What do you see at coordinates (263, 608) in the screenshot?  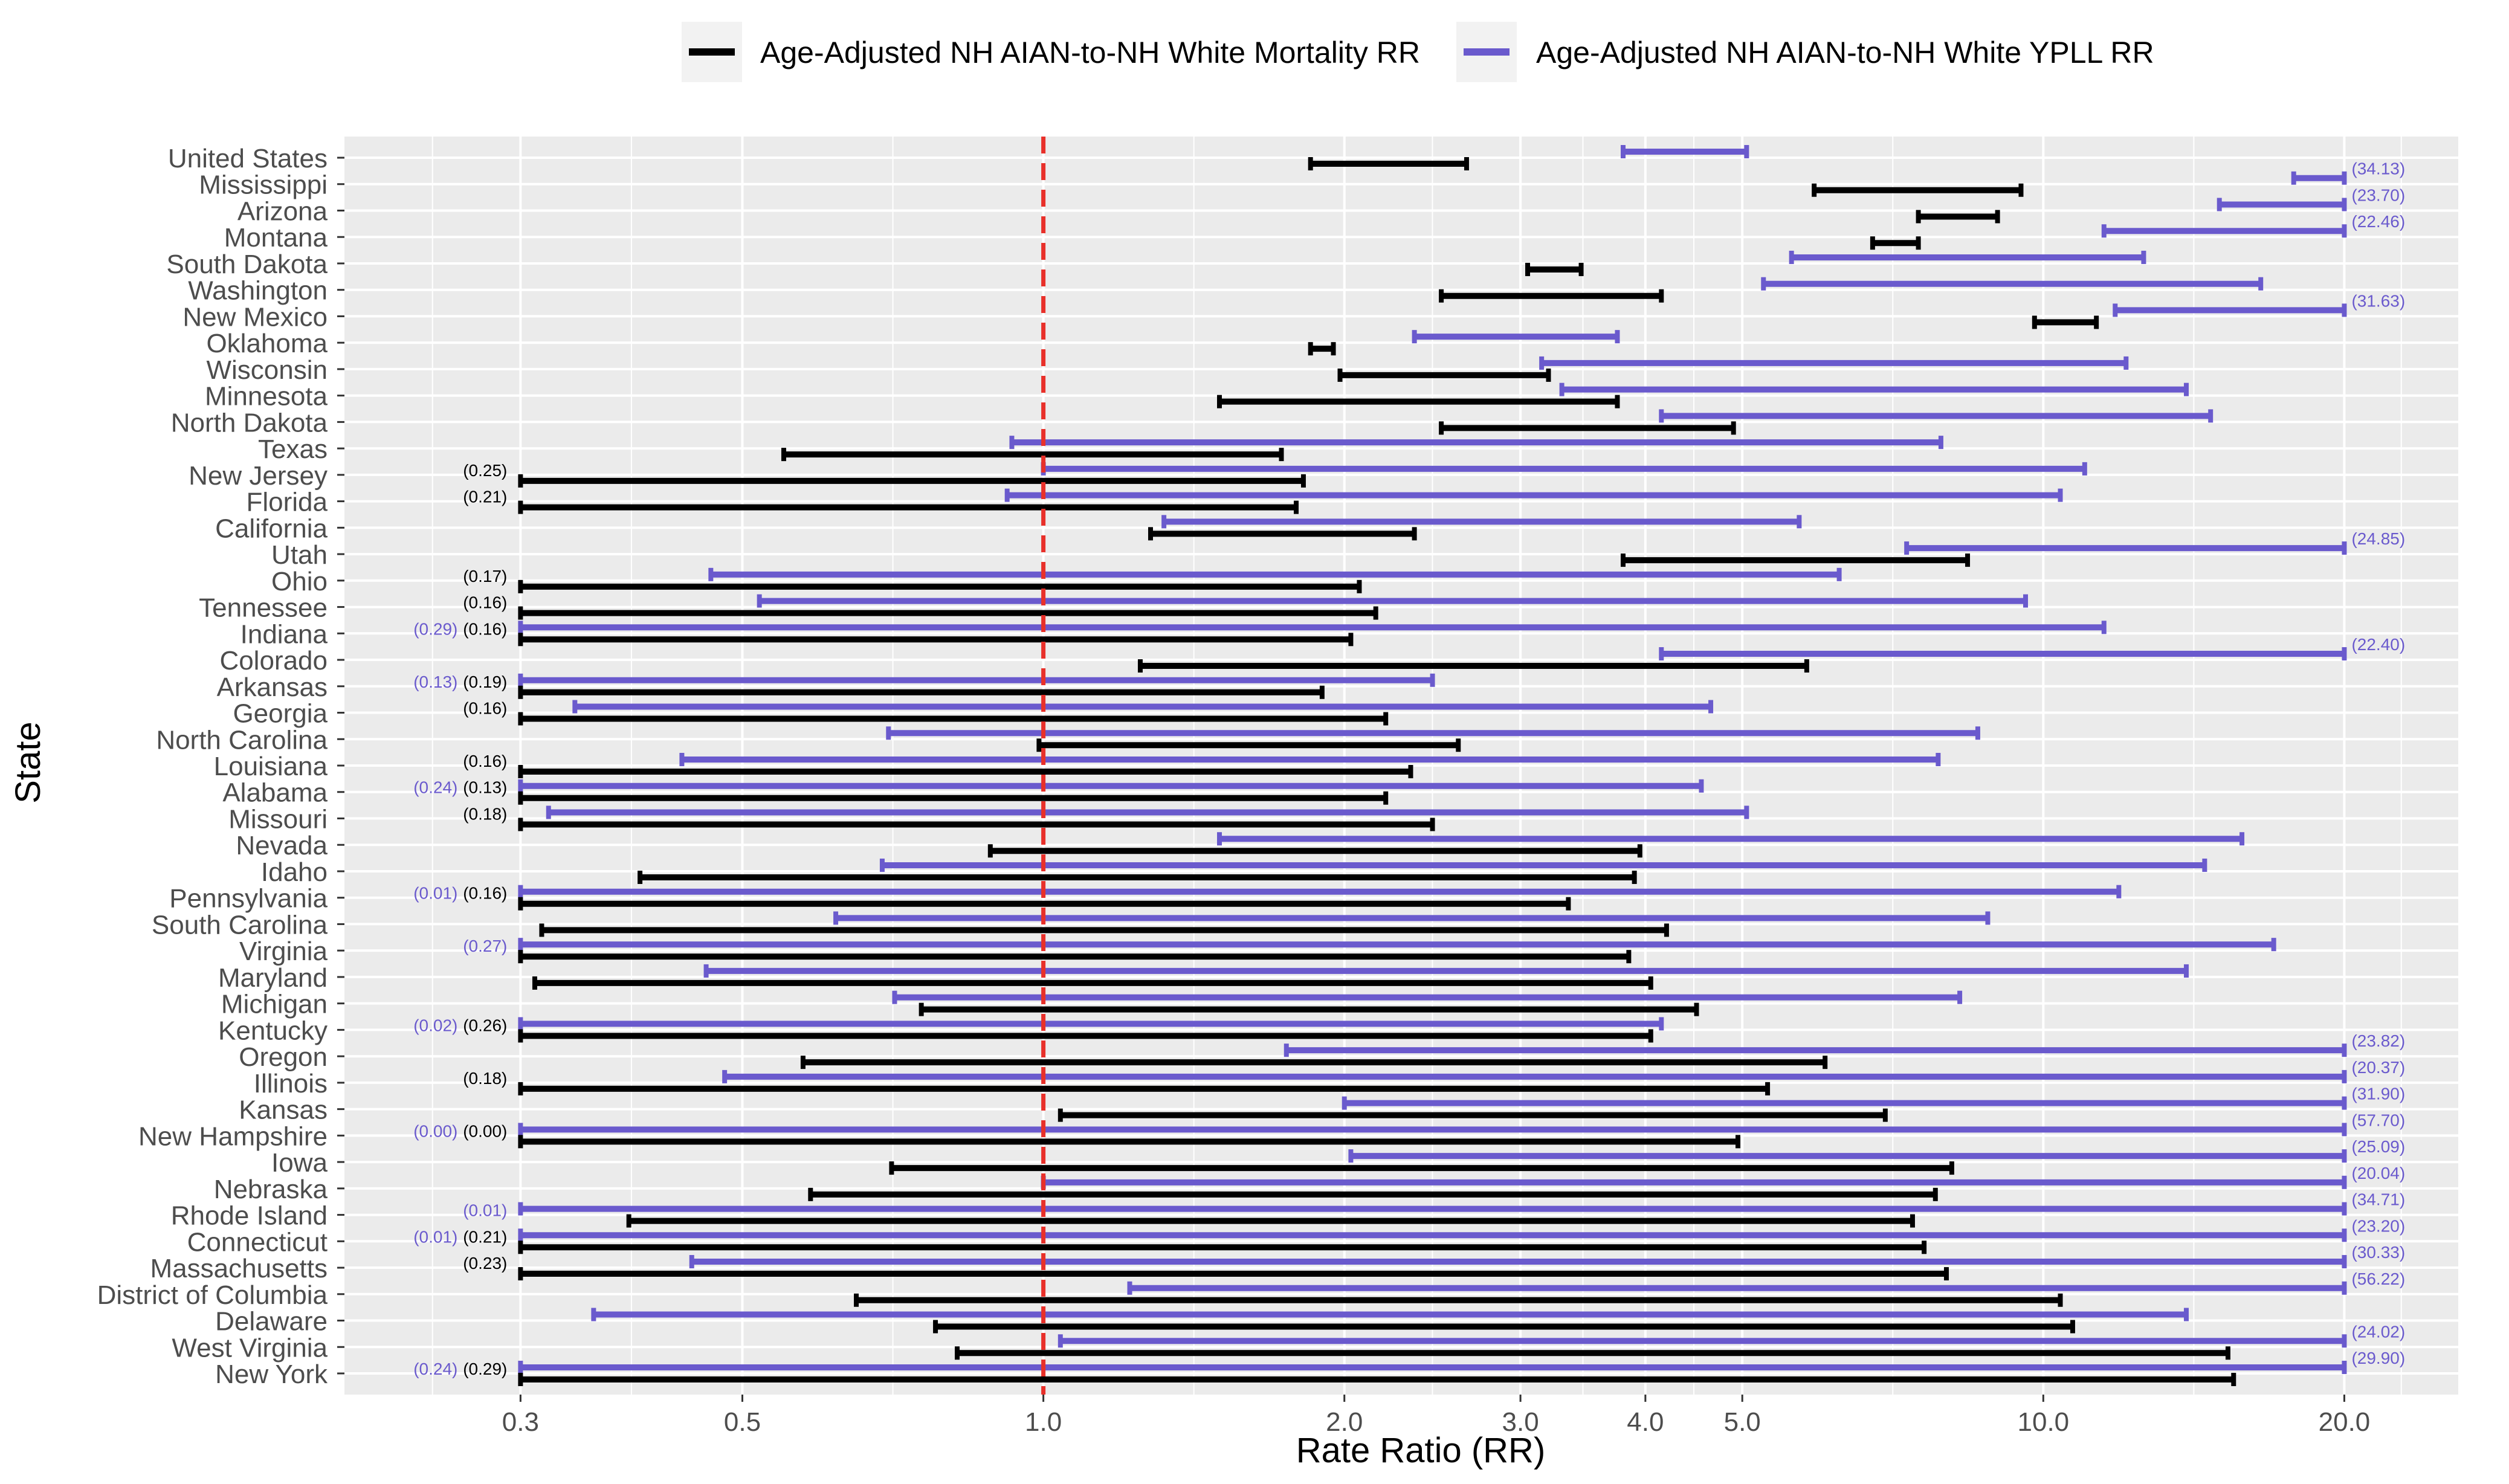 I see `state-label-tennessee: Tennessee` at bounding box center [263, 608].